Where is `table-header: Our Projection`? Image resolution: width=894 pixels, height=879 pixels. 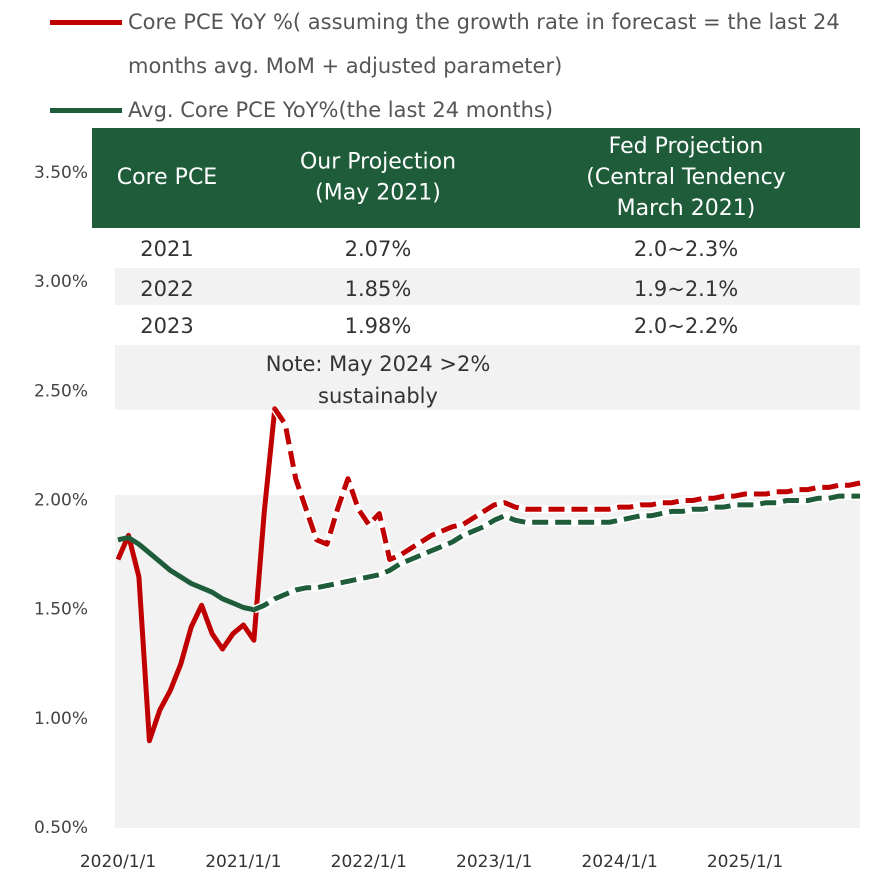 table-header: Our Projection is located at coordinates (378, 162).